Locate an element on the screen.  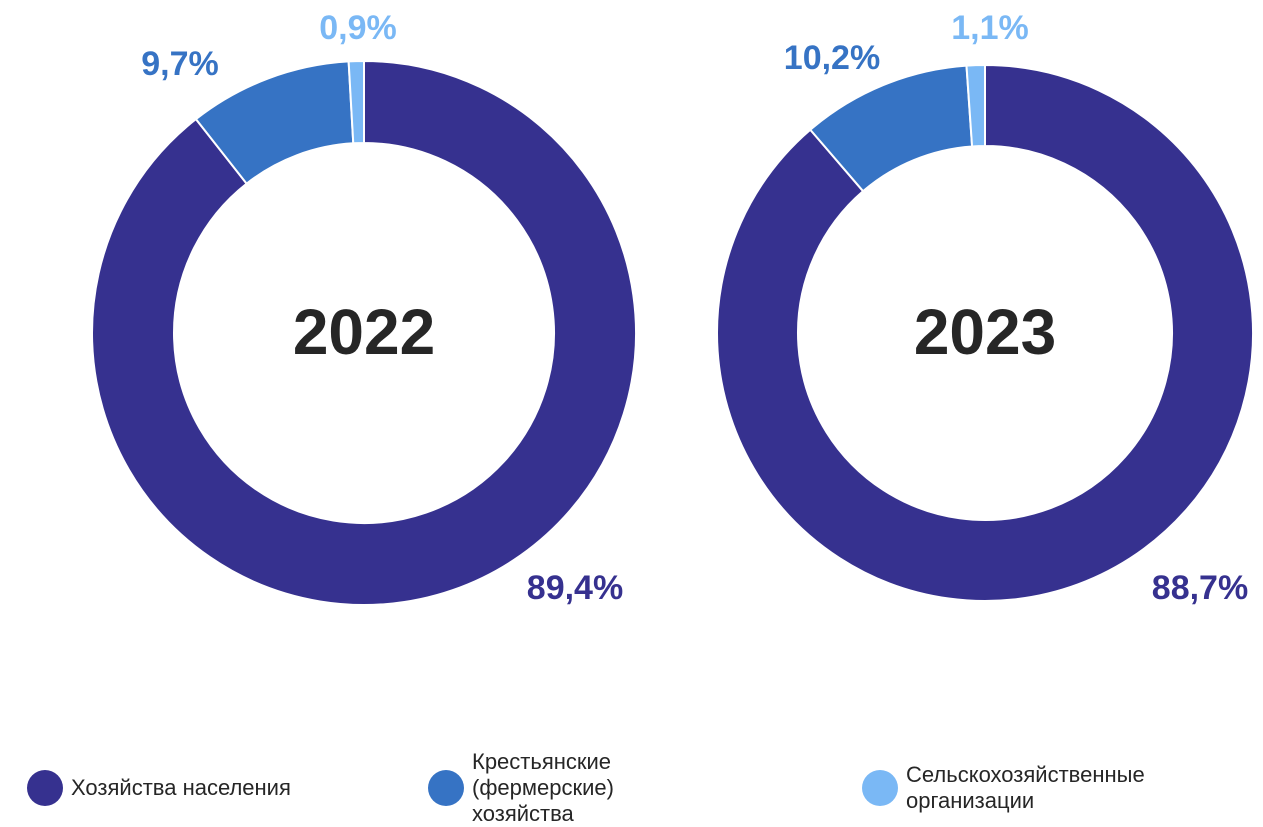
legend-item: Хозяйства населения is located at coordinates (177, 788).